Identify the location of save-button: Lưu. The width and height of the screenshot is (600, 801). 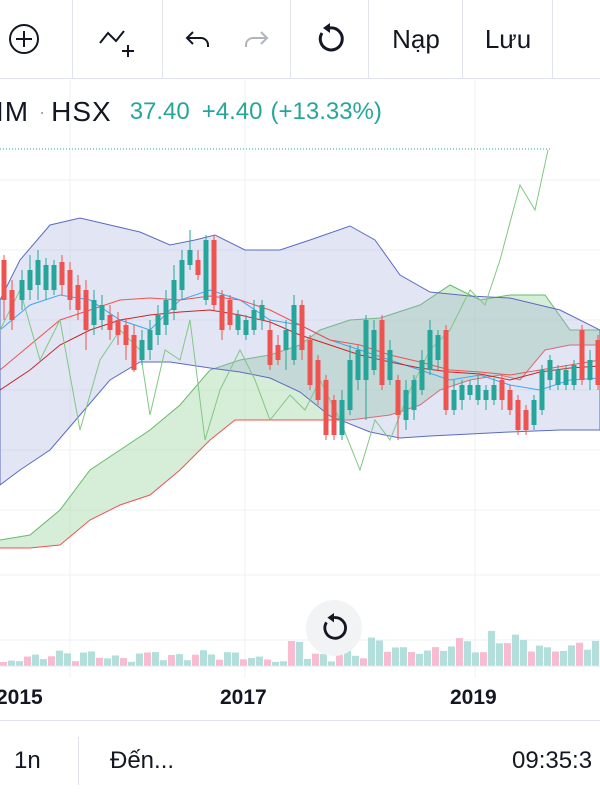
(508, 39).